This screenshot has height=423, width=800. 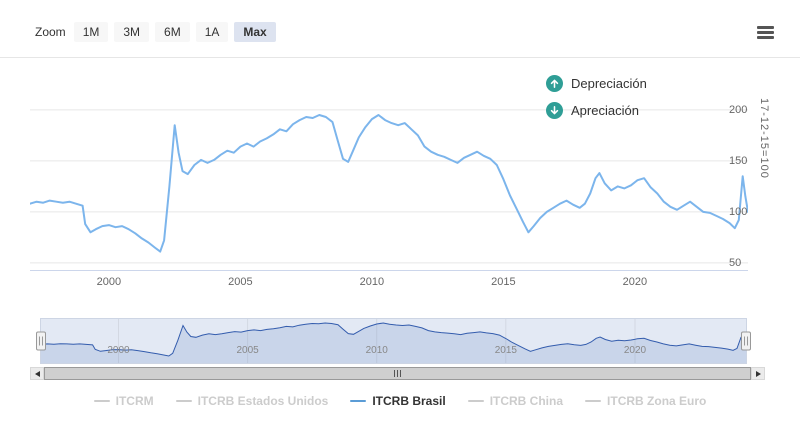 I want to click on right-arrow-icon, so click(x=758, y=373).